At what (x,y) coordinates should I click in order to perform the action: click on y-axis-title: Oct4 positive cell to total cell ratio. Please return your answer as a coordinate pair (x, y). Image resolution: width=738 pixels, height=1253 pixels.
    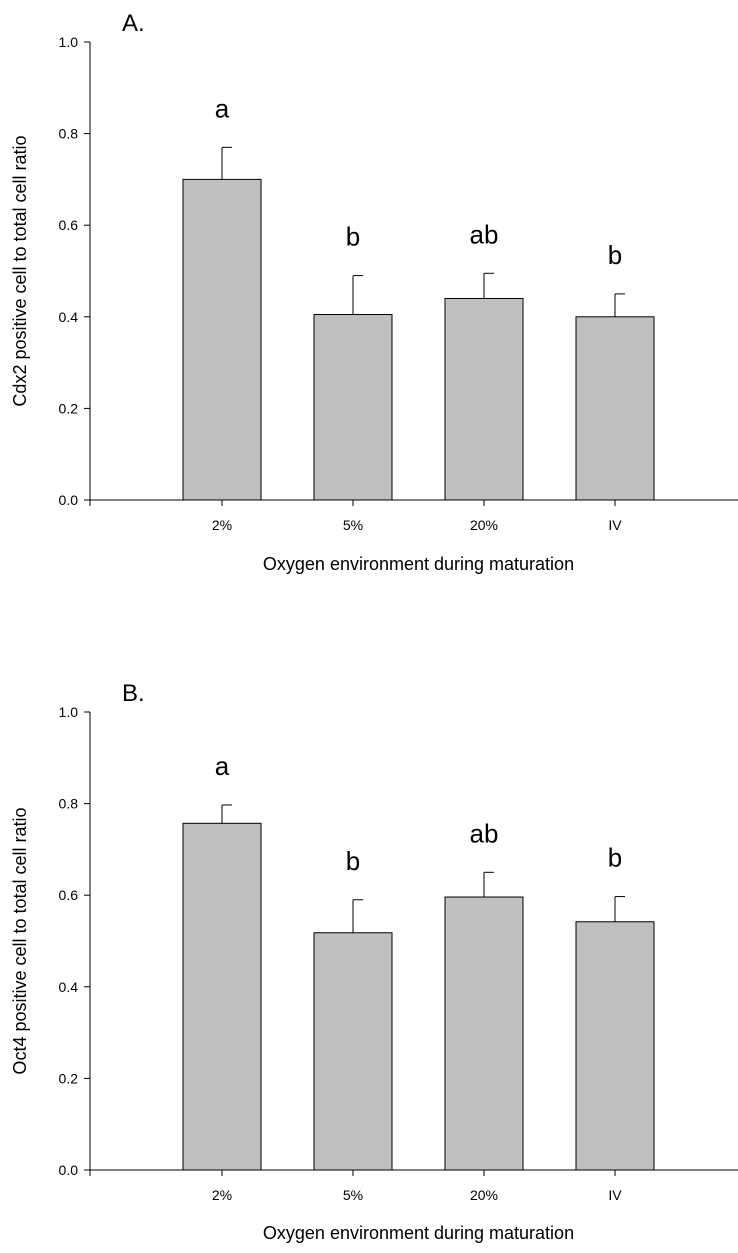
    Looking at the image, I should click on (20, 940).